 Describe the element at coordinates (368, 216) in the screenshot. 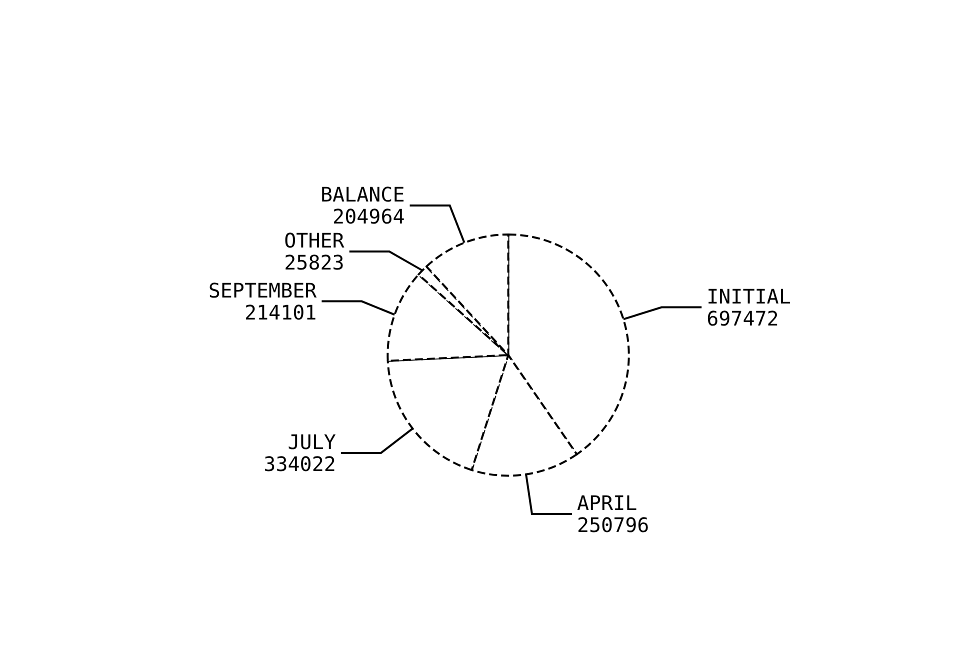

I see `data-label: 204964` at that location.